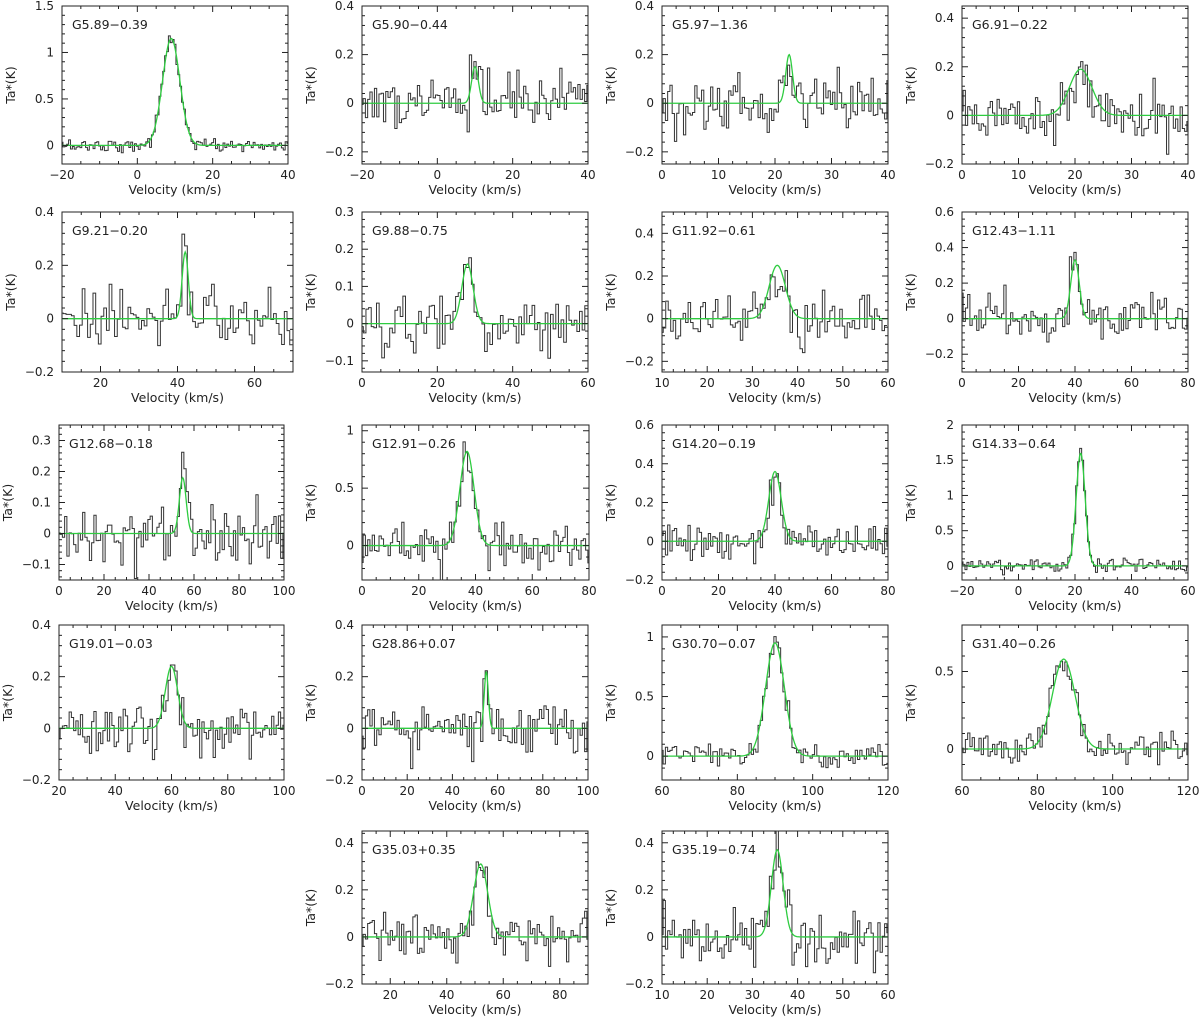 This screenshot has height=1026, width=1200. What do you see at coordinates (1014, 443) in the screenshot?
I see `panel-title: G14.33−0.64` at bounding box center [1014, 443].